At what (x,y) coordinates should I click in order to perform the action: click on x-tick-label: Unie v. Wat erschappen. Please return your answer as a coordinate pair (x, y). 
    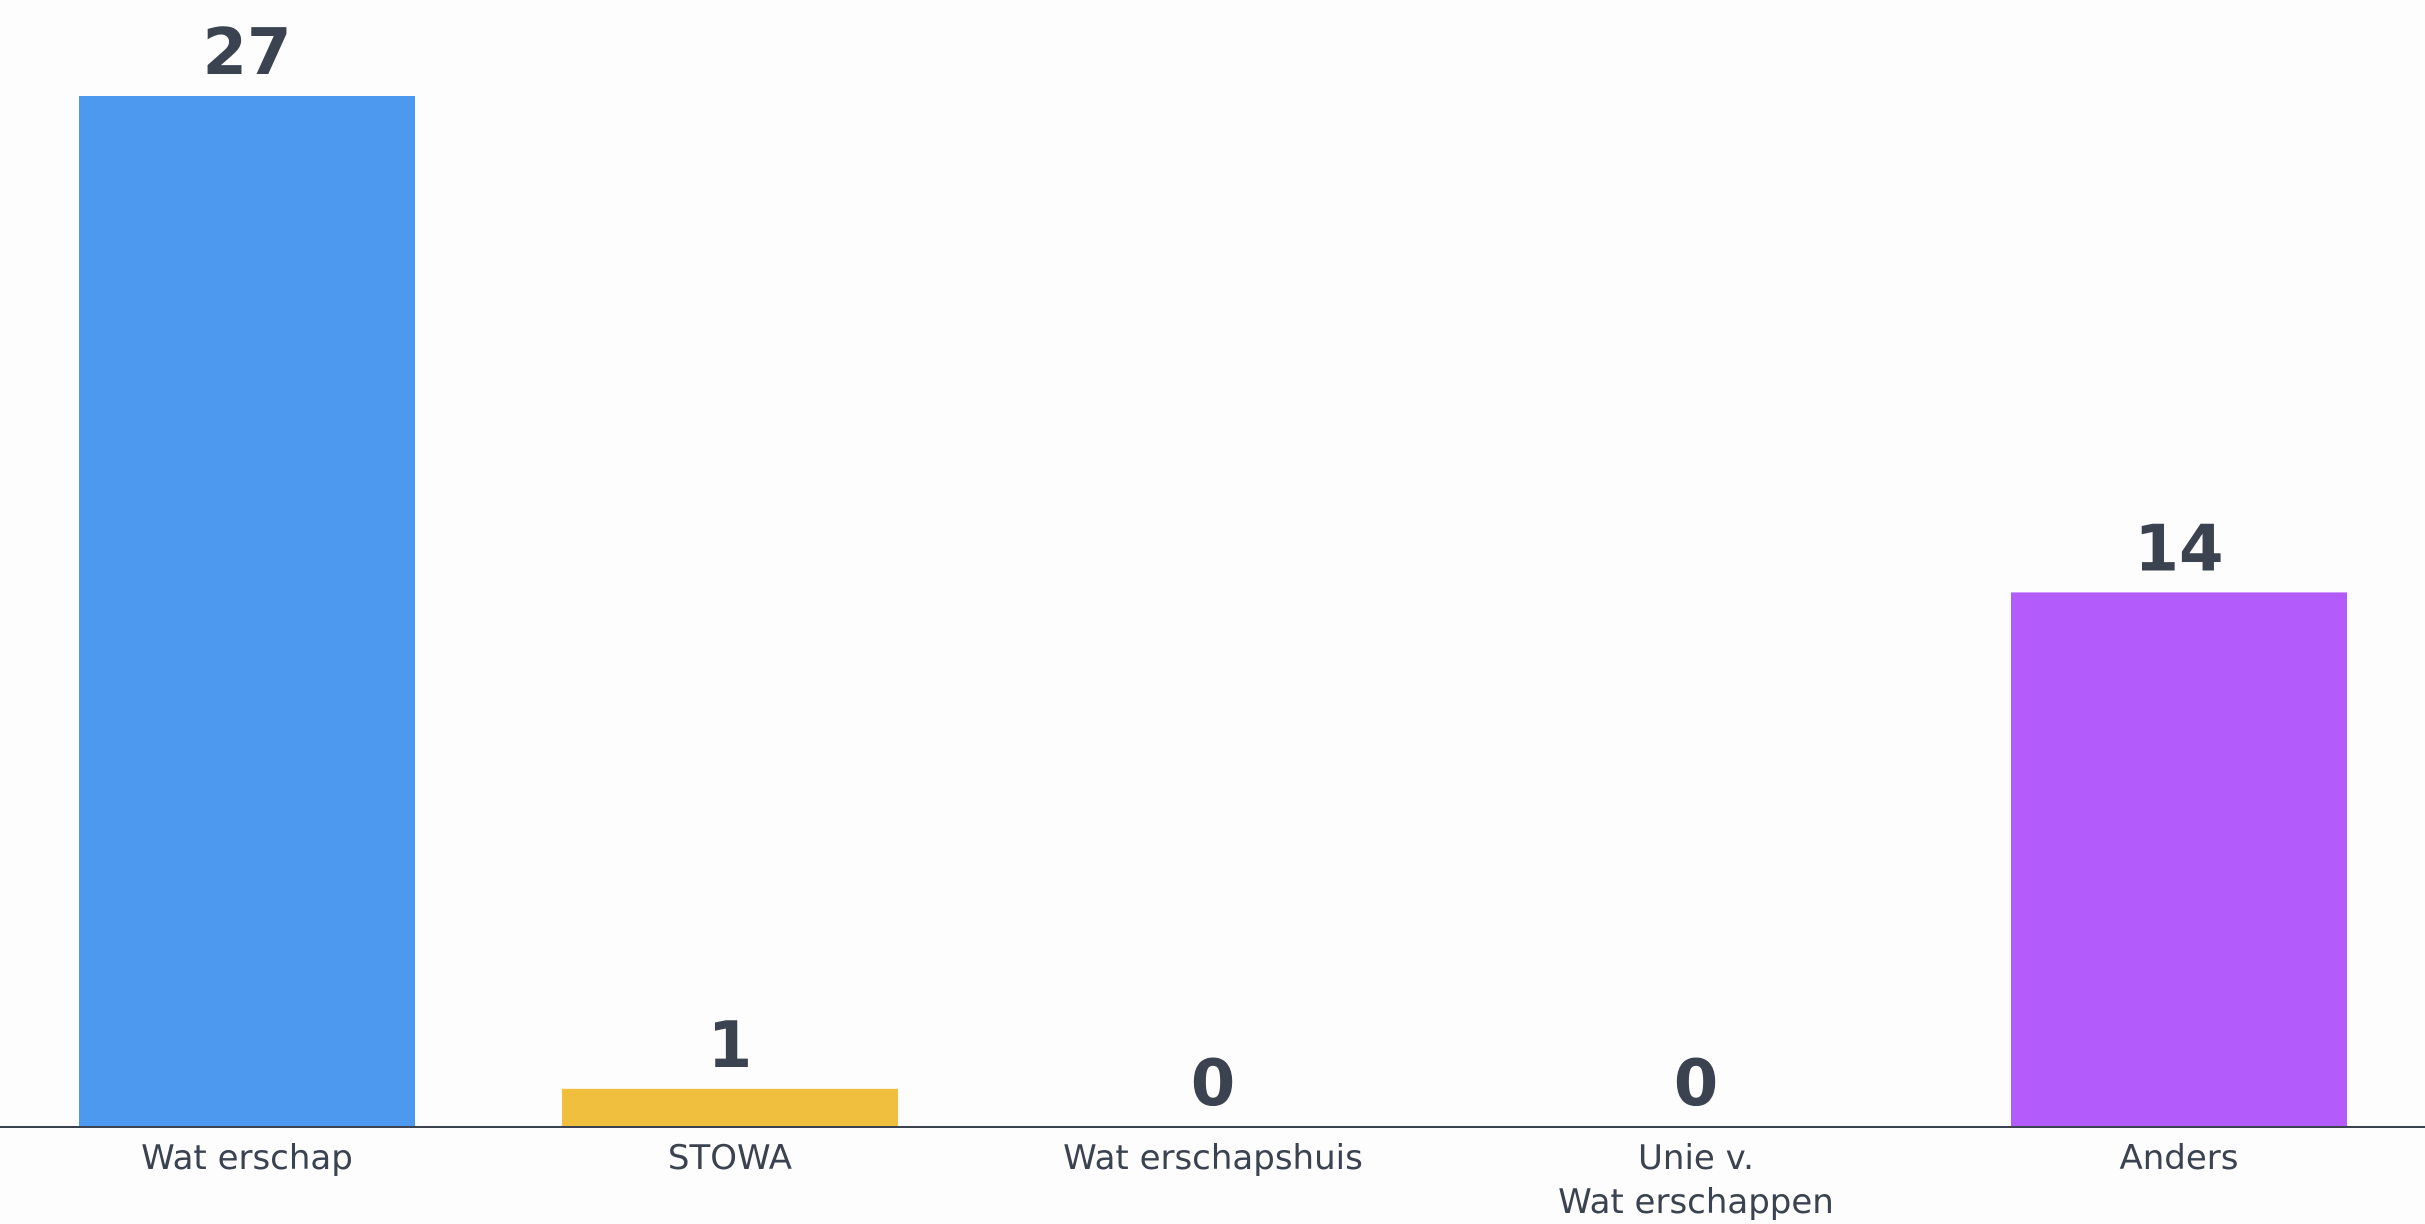
    Looking at the image, I should click on (1696, 1179).